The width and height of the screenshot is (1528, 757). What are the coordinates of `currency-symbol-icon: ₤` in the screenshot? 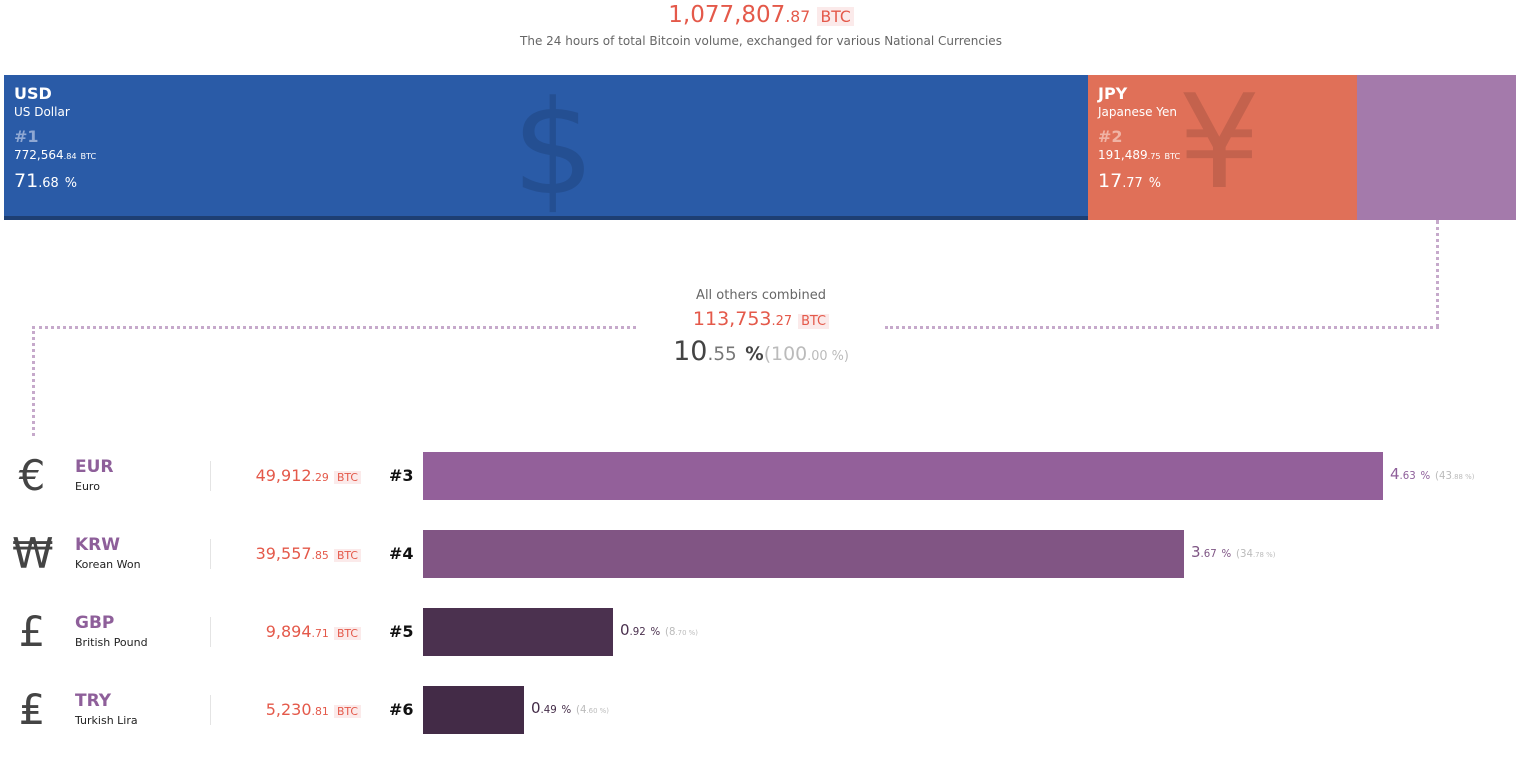 It's located at (32, 709).